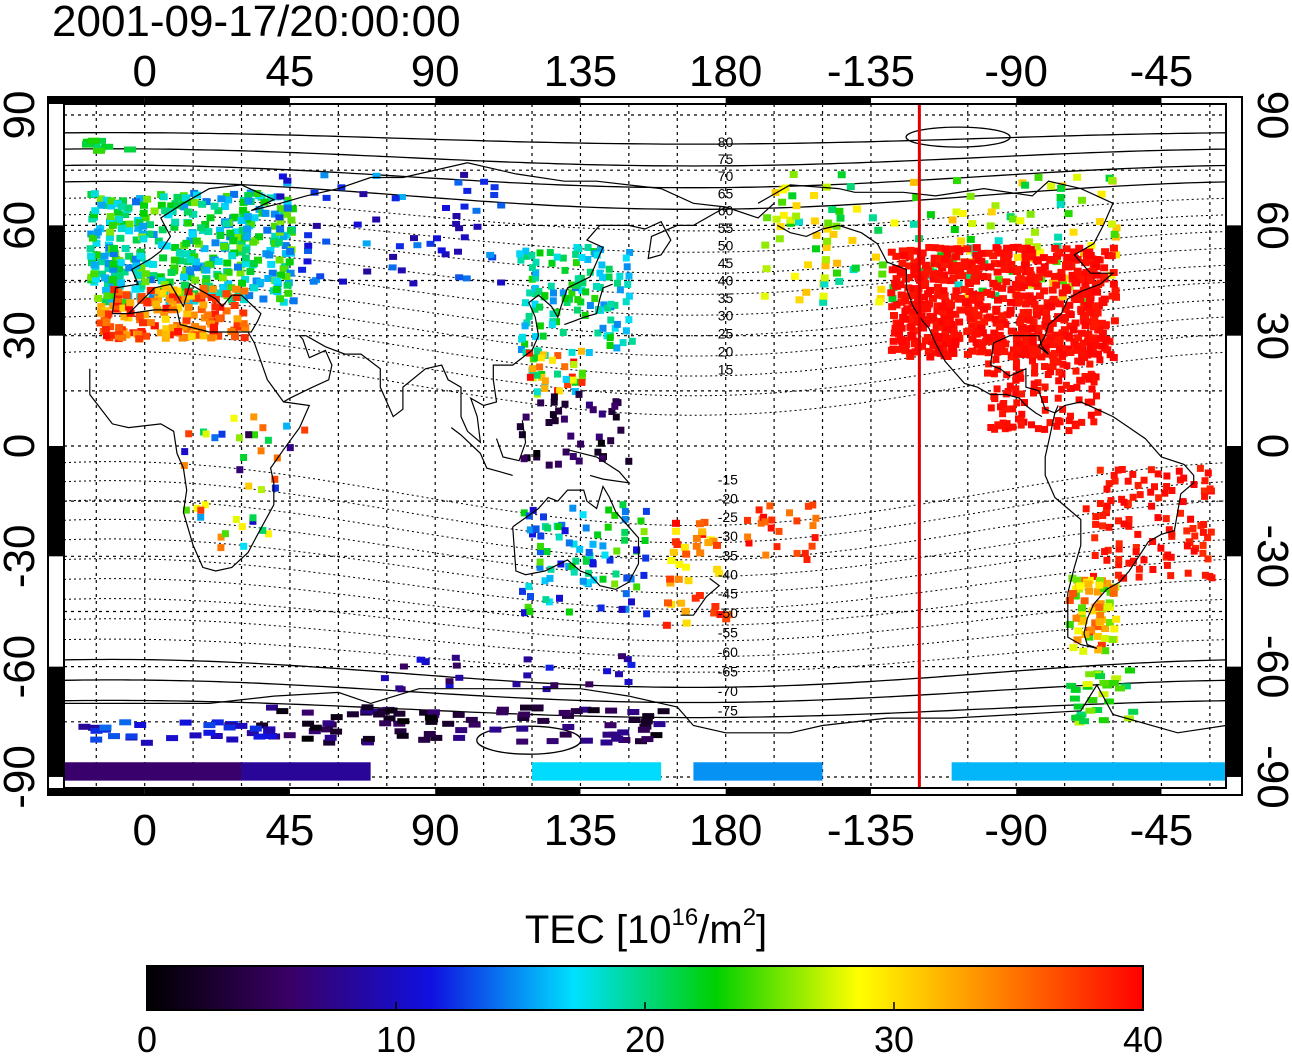 The image size is (1292, 1057). What do you see at coordinates (256, 23) in the screenshot?
I see `map-title: 2001-09-17/20:00:00` at bounding box center [256, 23].